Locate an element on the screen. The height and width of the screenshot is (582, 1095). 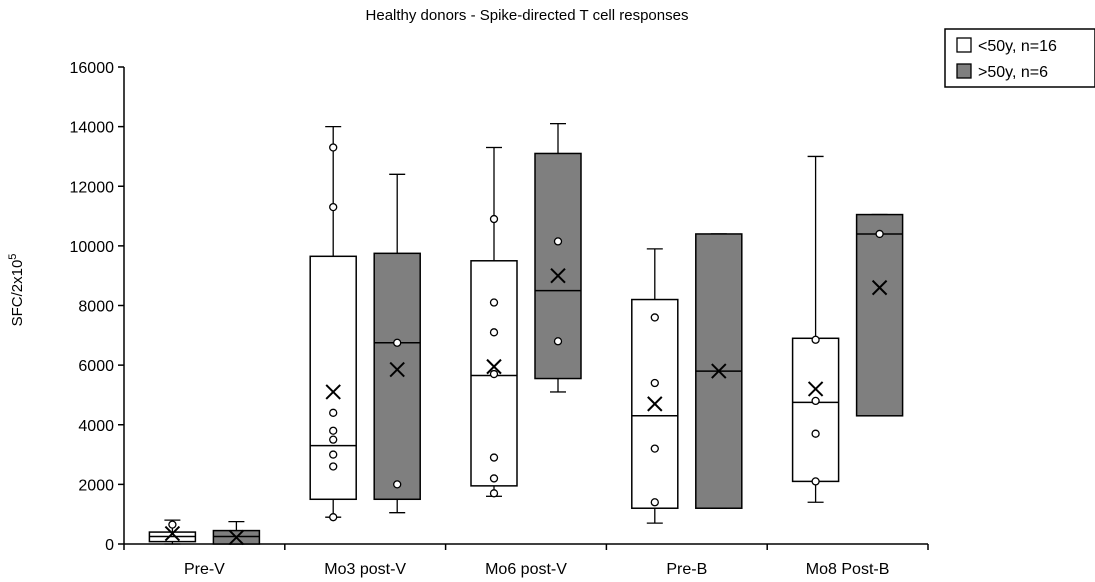
y-tick-label: 12000 is located at coordinates (92, 187).